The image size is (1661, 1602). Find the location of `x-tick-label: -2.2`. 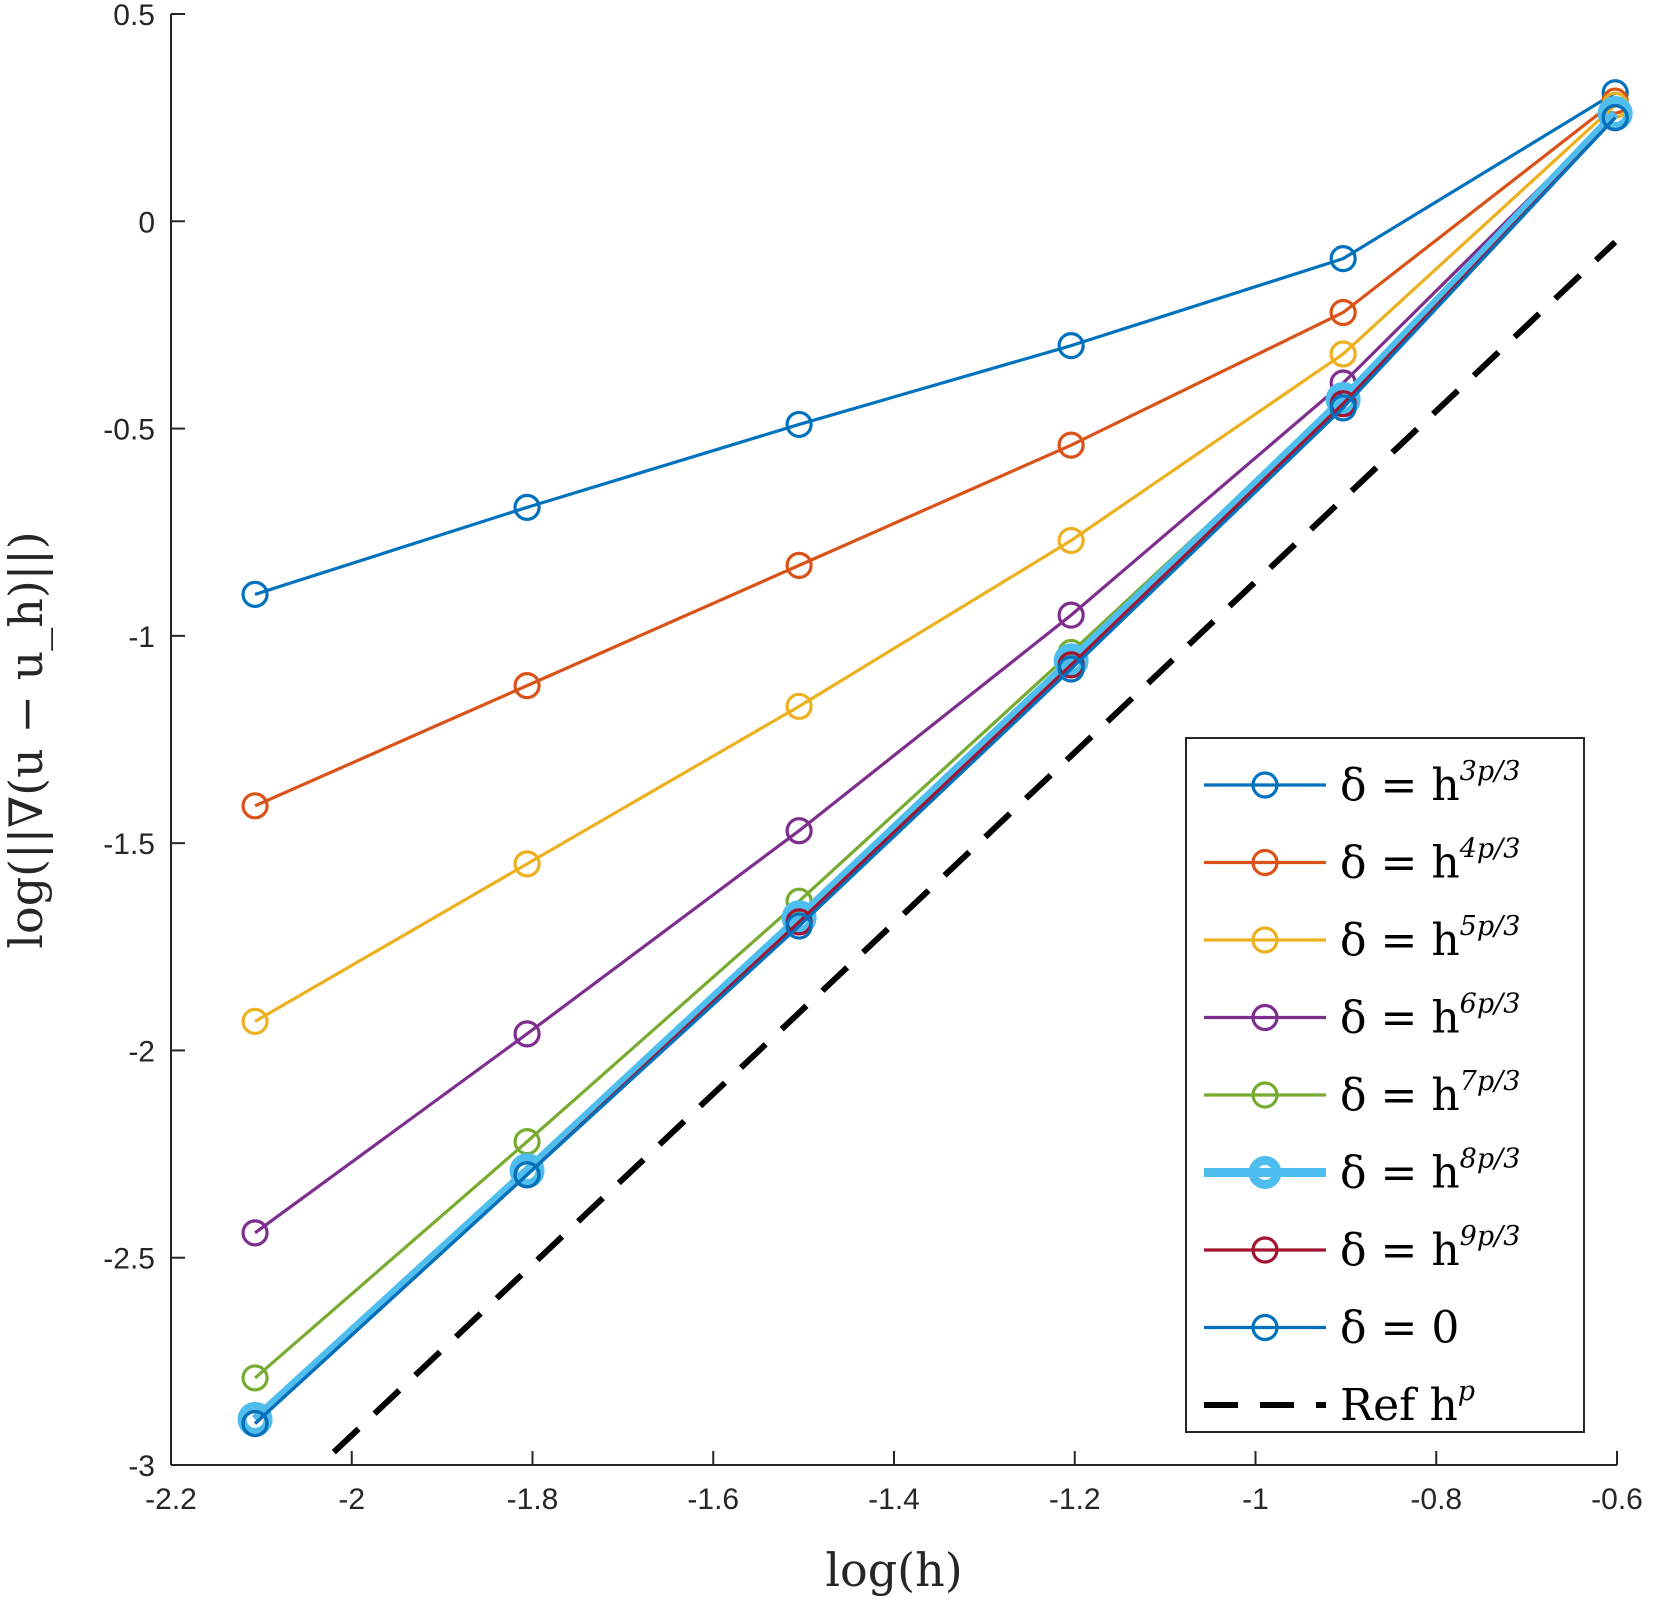

x-tick-label: -2.2 is located at coordinates (171, 1499).